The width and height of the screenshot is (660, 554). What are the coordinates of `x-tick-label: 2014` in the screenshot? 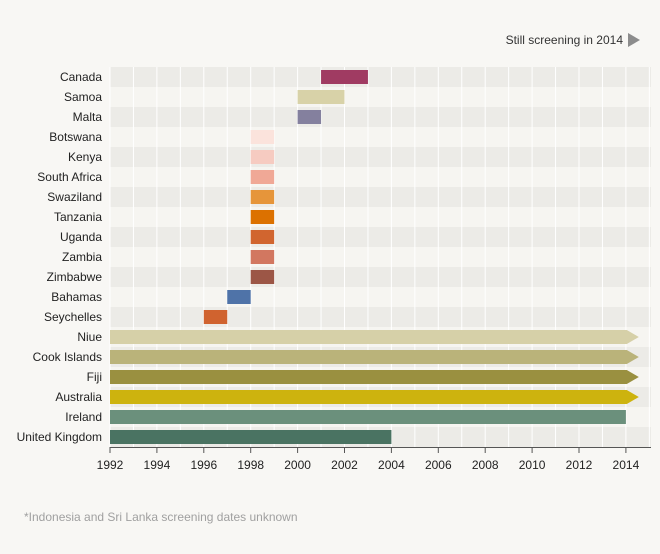 It's located at (626, 465).